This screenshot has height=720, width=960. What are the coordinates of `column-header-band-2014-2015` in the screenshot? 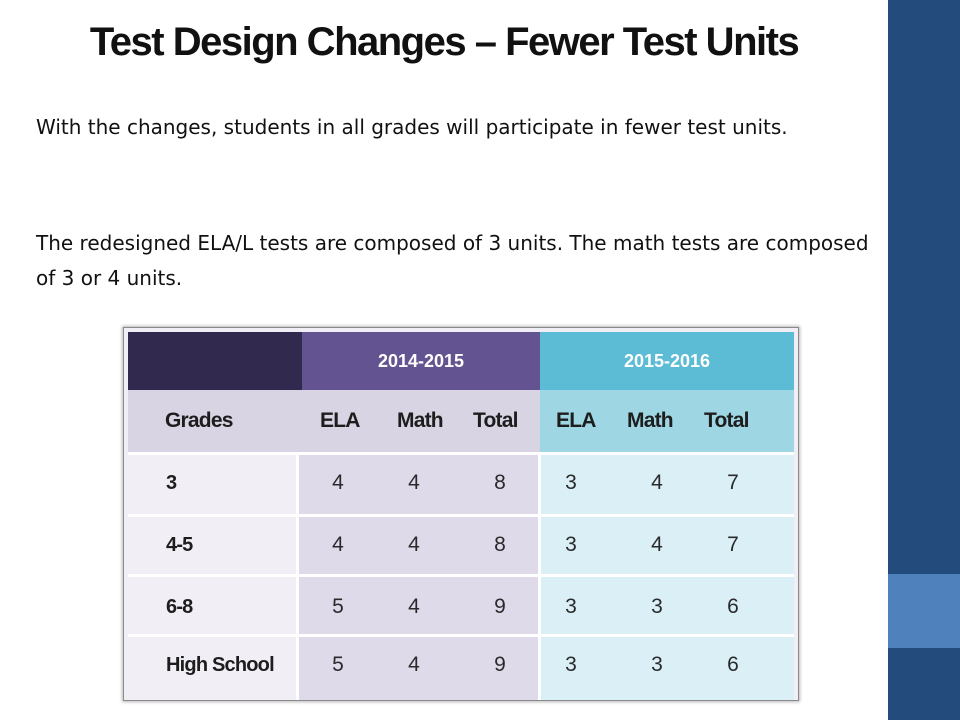 It's located at (334, 421).